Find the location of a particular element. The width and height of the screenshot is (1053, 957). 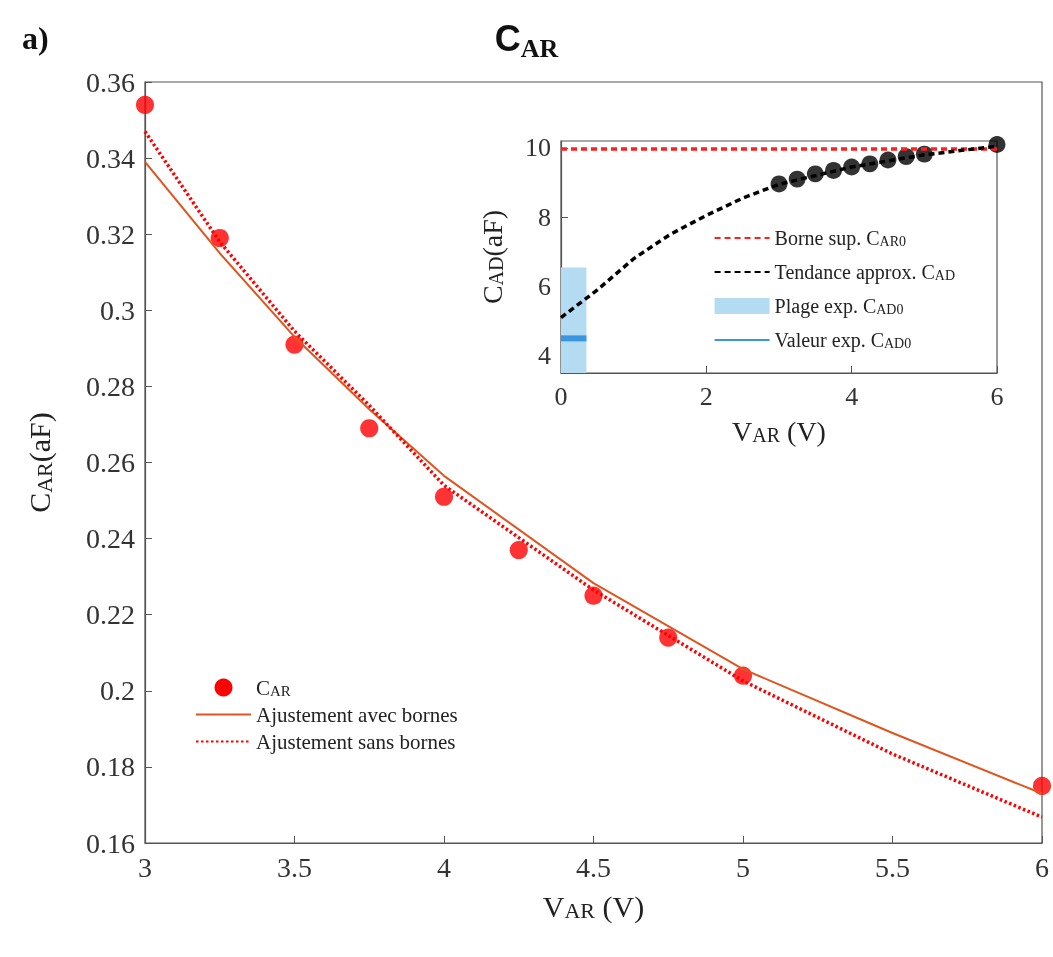

y-tick-label: 0.16 is located at coordinates (110, 843).